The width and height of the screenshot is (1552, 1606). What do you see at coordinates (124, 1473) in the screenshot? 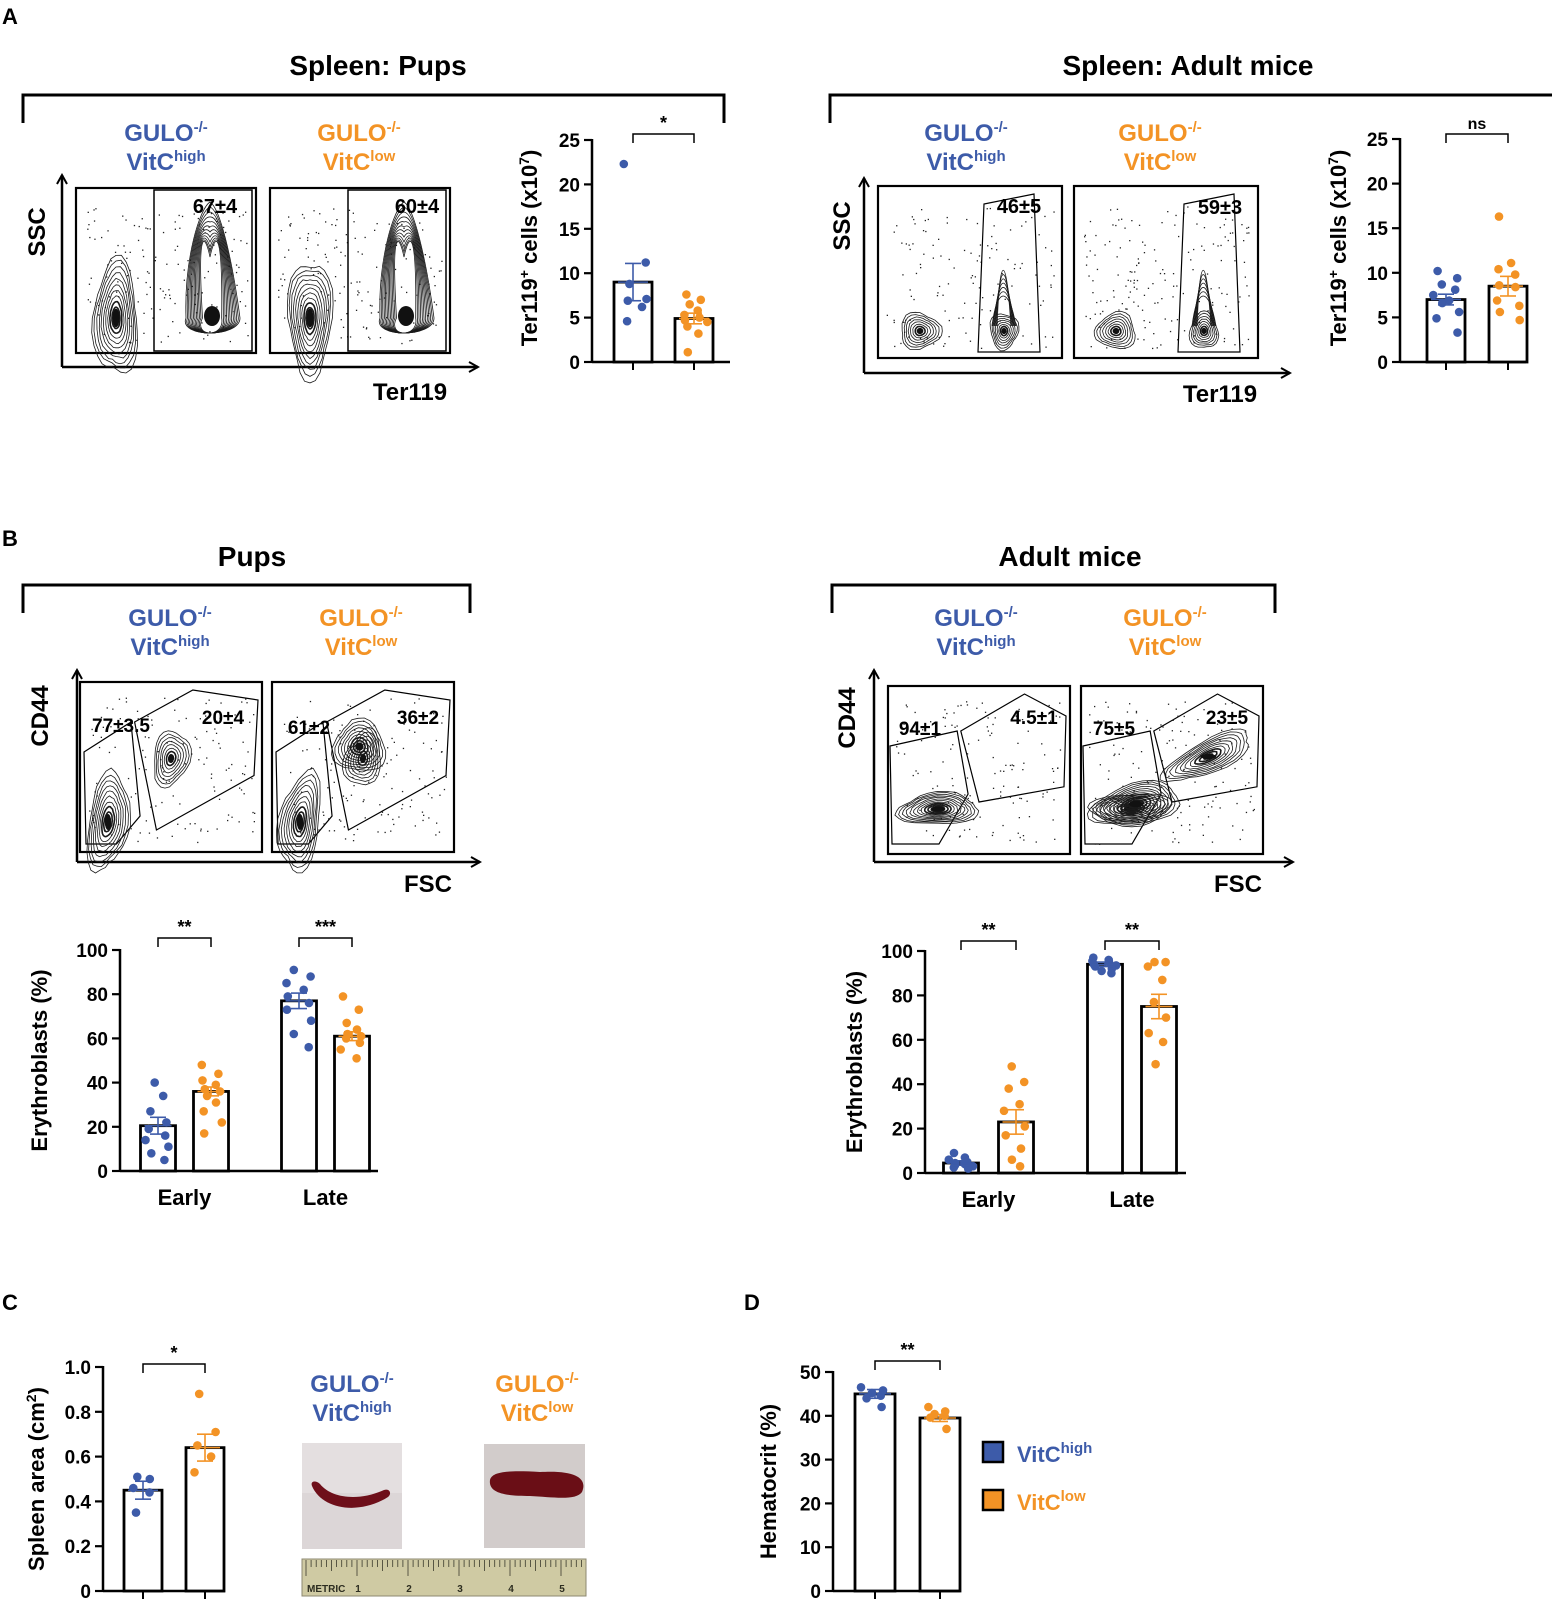
I see `chart-c-spleen-area: 0 0.2 0.4 0.6 0.8 1.0 Spleen area (cm2) *` at bounding box center [124, 1473].